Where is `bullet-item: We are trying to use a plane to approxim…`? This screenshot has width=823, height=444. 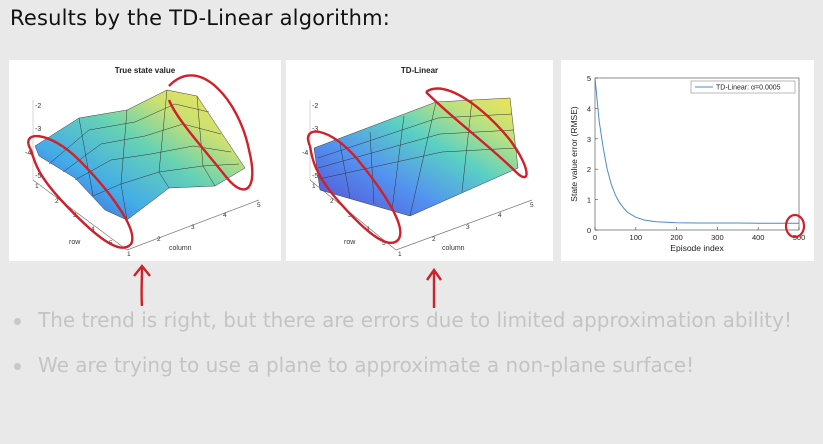
bullet-item: We are trying to use a plane to approxim… is located at coordinates (410, 365).